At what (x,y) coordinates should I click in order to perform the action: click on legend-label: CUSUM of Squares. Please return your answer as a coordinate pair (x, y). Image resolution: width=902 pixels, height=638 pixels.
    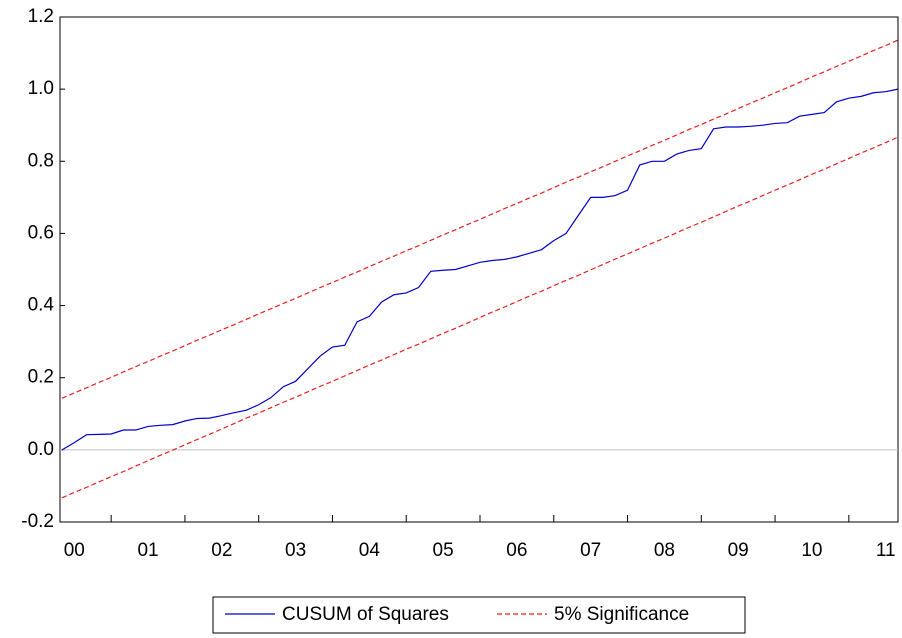
    Looking at the image, I should click on (365, 614).